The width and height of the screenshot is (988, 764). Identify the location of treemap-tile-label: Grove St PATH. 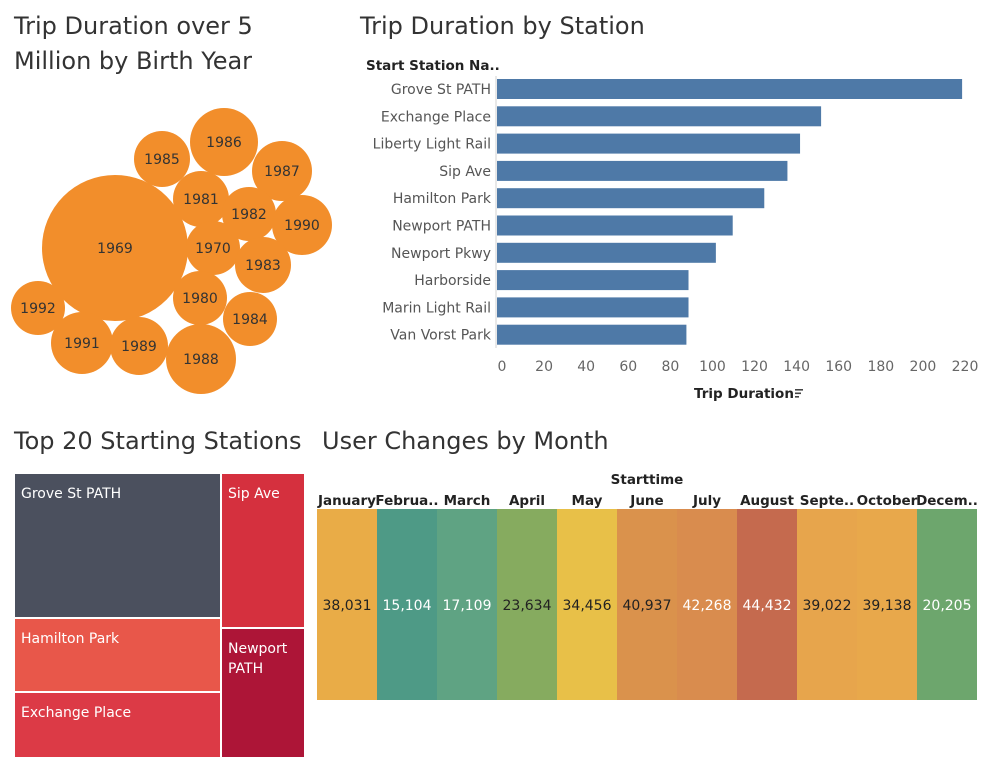
(71, 494).